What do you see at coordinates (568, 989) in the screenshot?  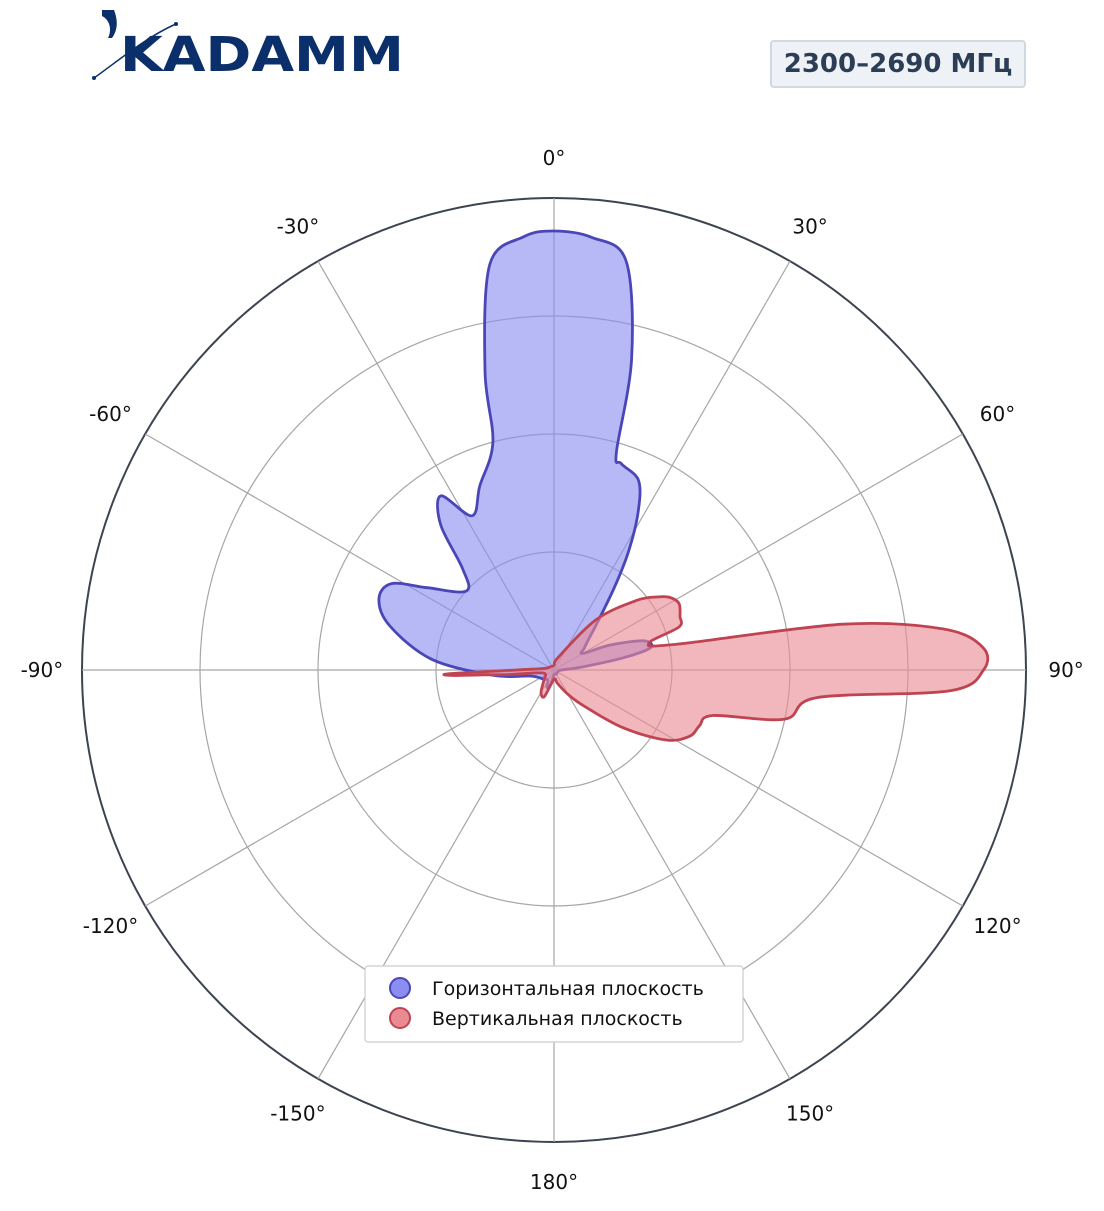 I see `legend-label-horizontal: Горизонтальная плоскость` at bounding box center [568, 989].